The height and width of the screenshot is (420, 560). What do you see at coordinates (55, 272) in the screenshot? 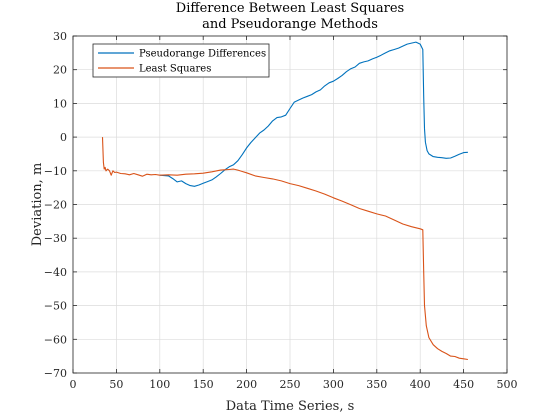
I see `y-tick-label: −40` at bounding box center [55, 272].